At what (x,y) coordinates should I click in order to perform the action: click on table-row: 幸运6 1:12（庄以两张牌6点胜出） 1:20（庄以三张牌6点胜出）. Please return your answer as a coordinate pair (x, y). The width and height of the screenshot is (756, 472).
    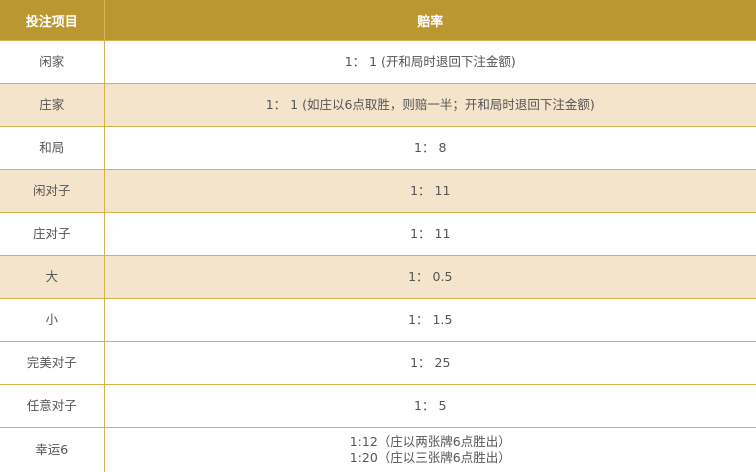
    Looking at the image, I should click on (378, 450).